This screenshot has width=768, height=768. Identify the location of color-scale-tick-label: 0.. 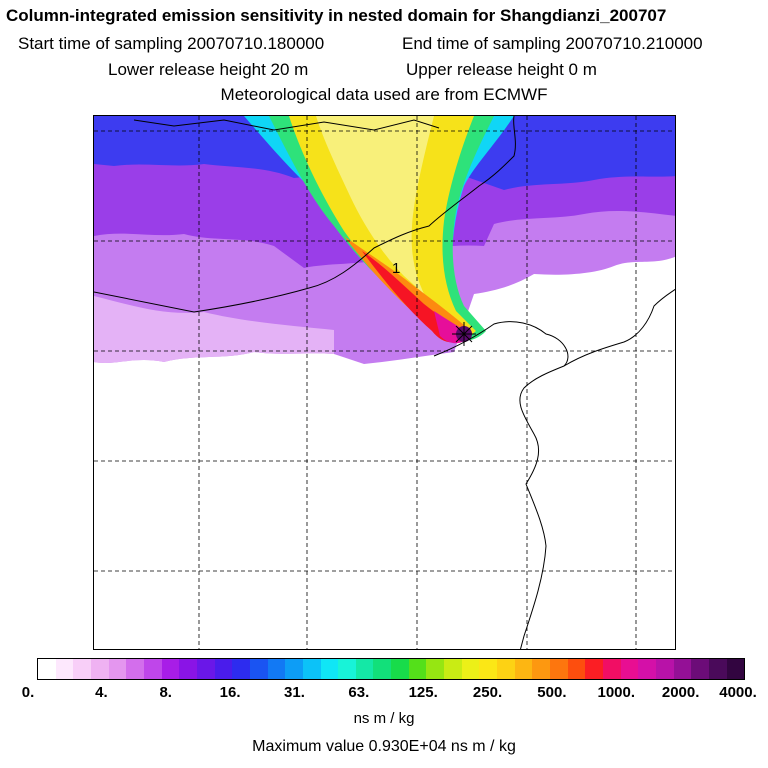
(28, 692).